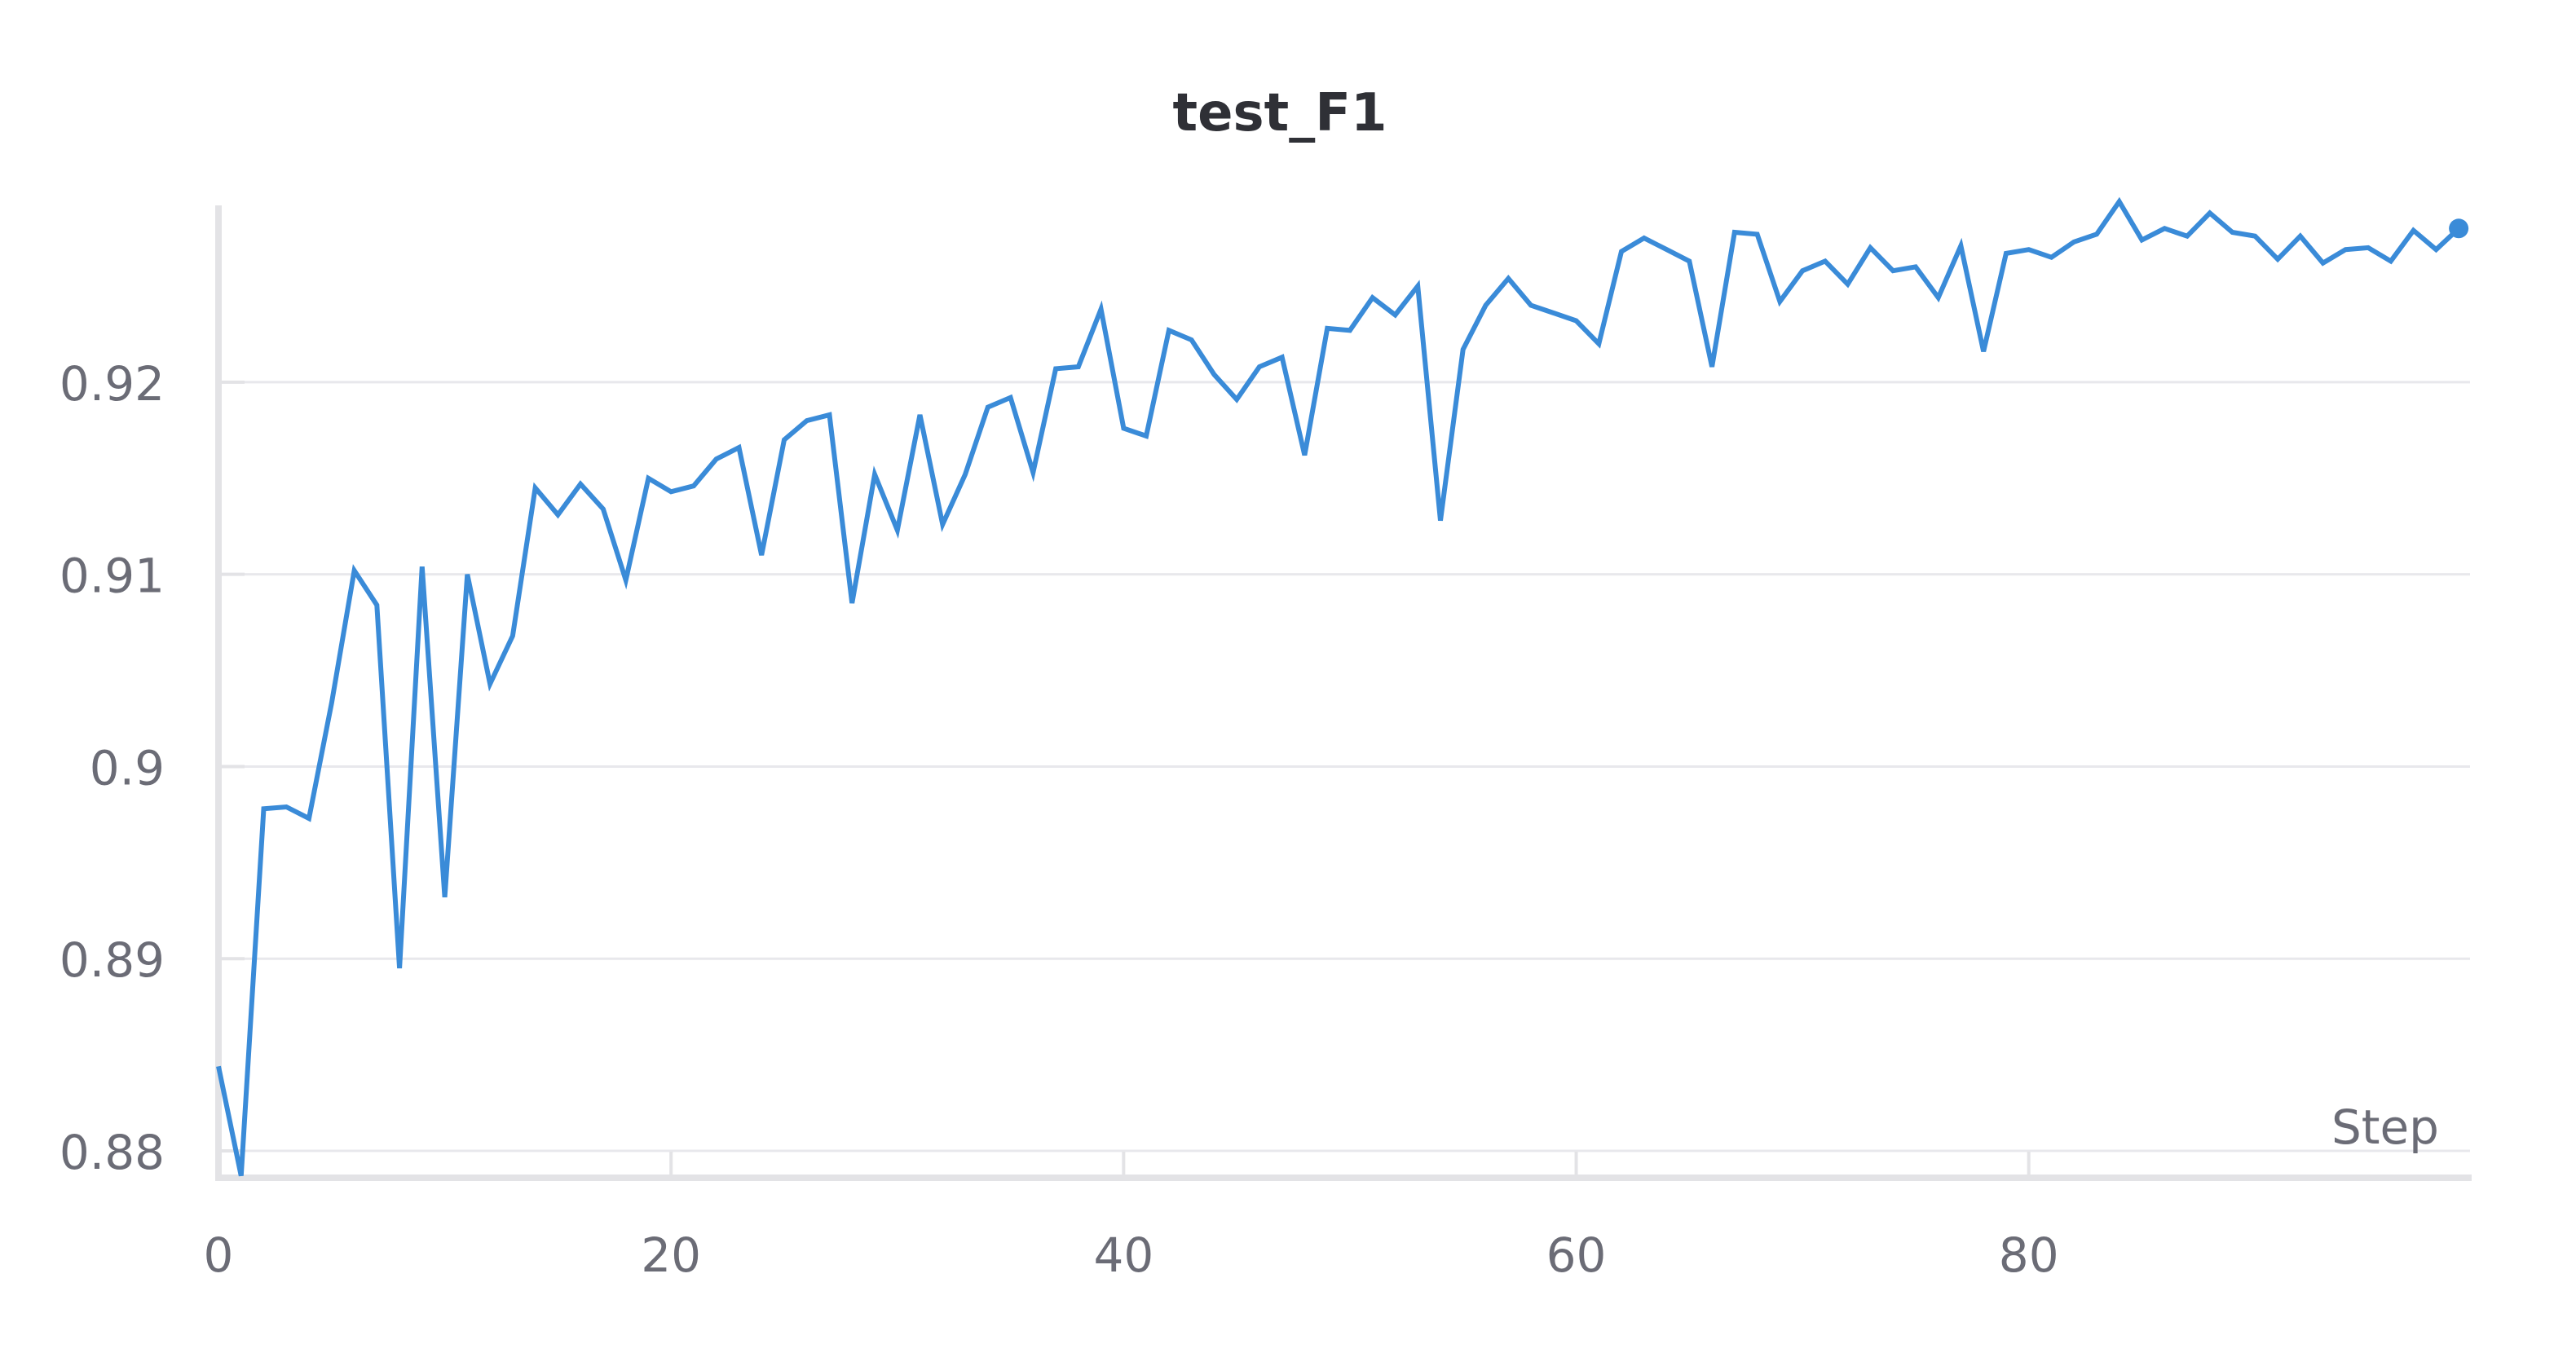 This screenshot has width=2576, height=1353. I want to click on last-point-marker, so click(2459, 228).